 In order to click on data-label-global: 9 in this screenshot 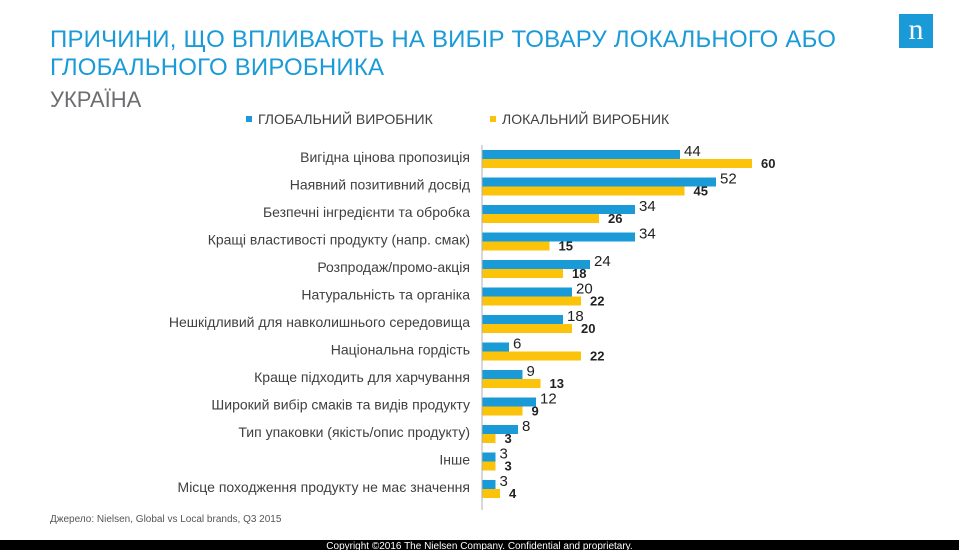, I will do `click(531, 371)`.